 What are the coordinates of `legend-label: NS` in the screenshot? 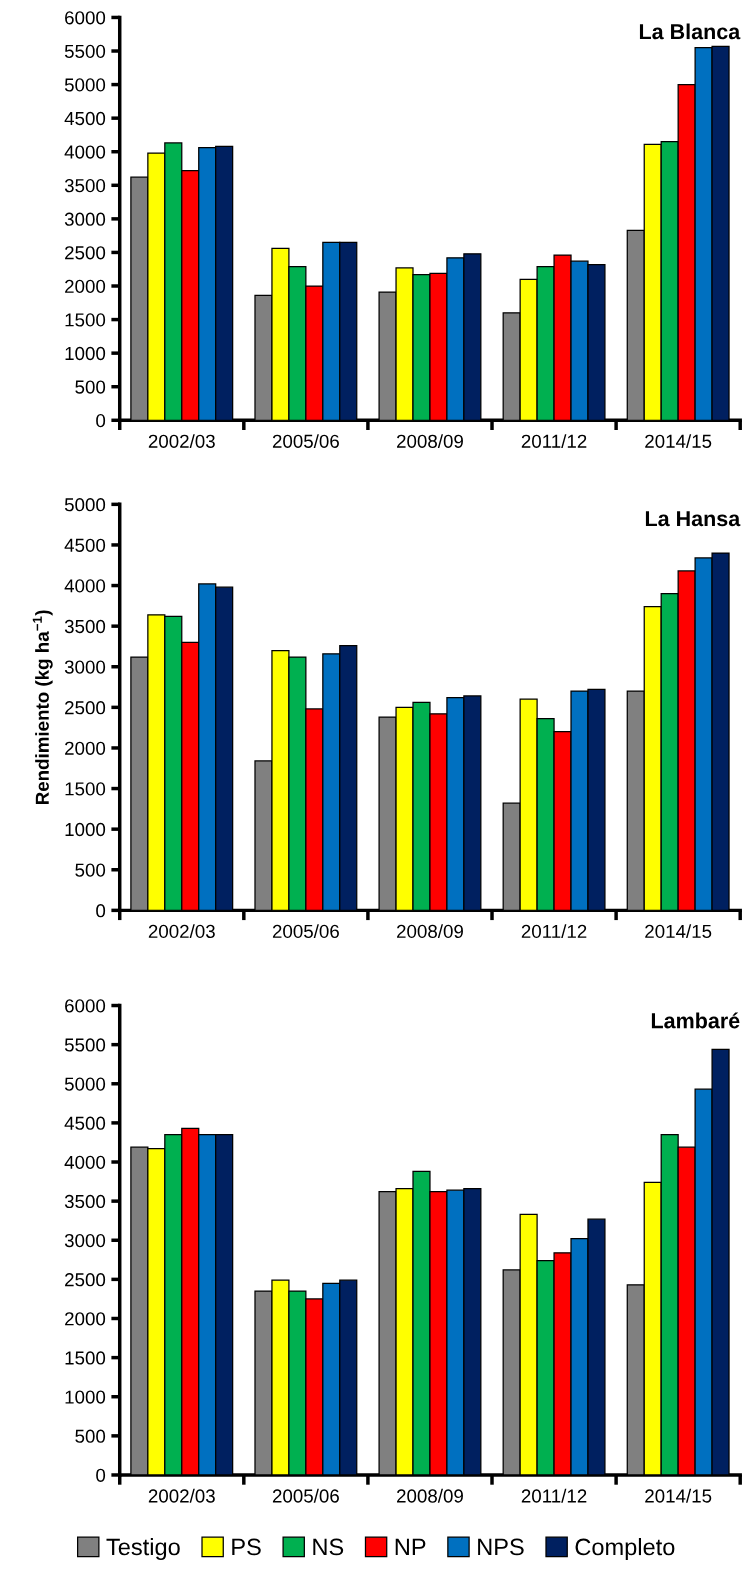 It's located at (328, 1547).